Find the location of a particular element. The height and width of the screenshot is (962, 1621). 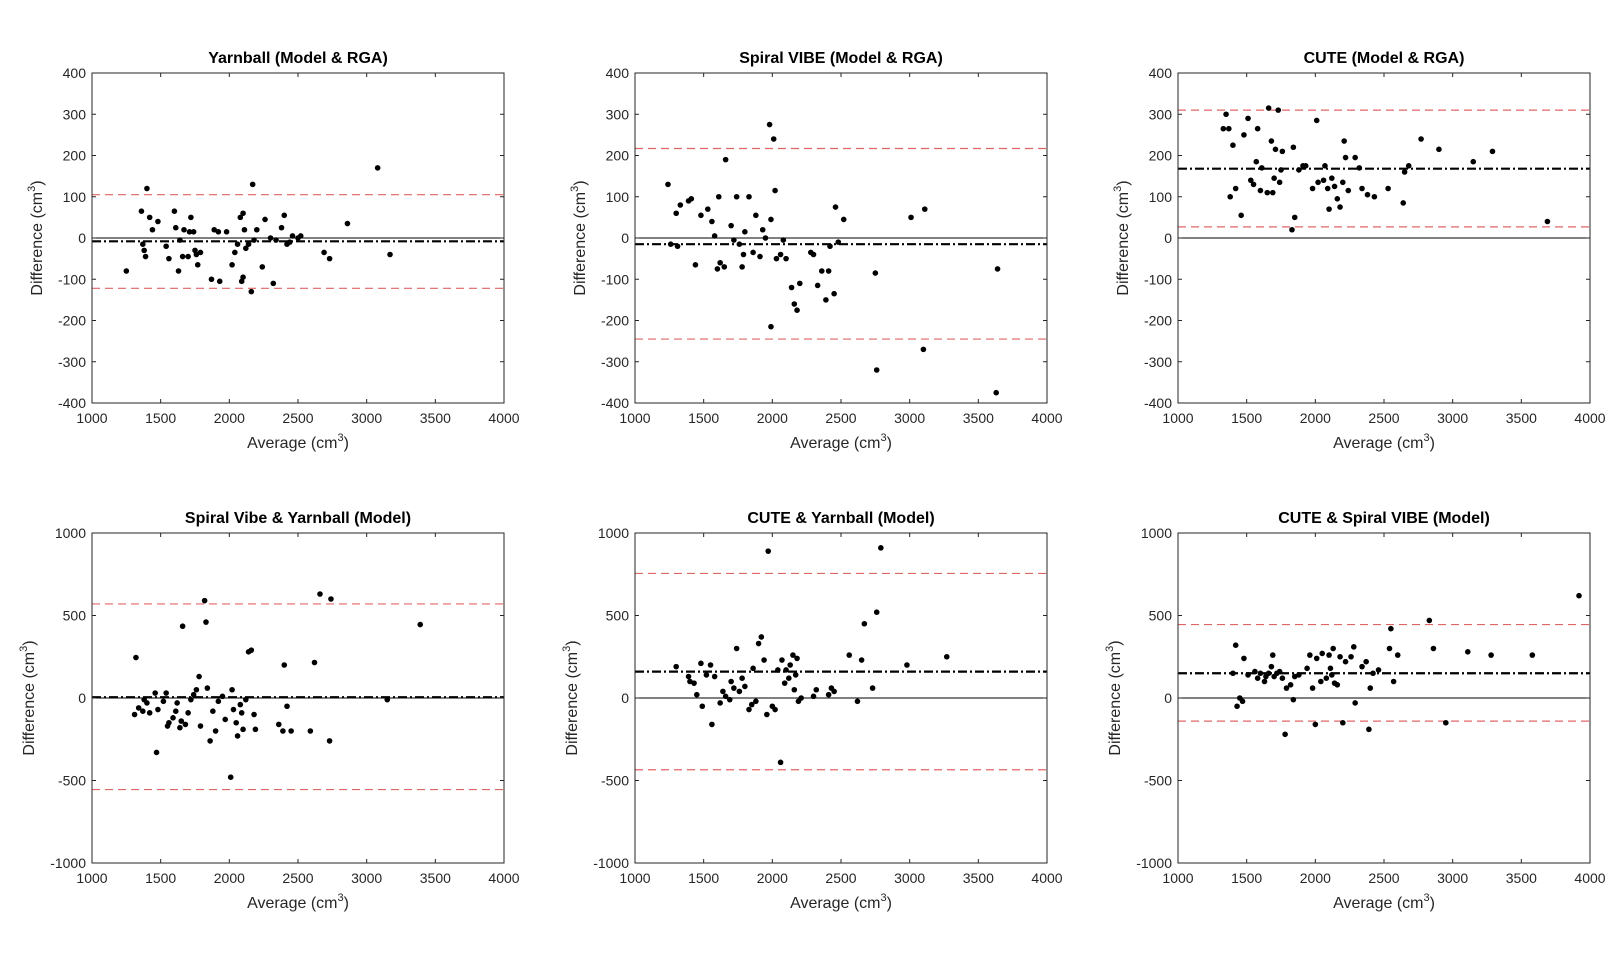

x-tick-label: 1500 is located at coordinates (703, 418).